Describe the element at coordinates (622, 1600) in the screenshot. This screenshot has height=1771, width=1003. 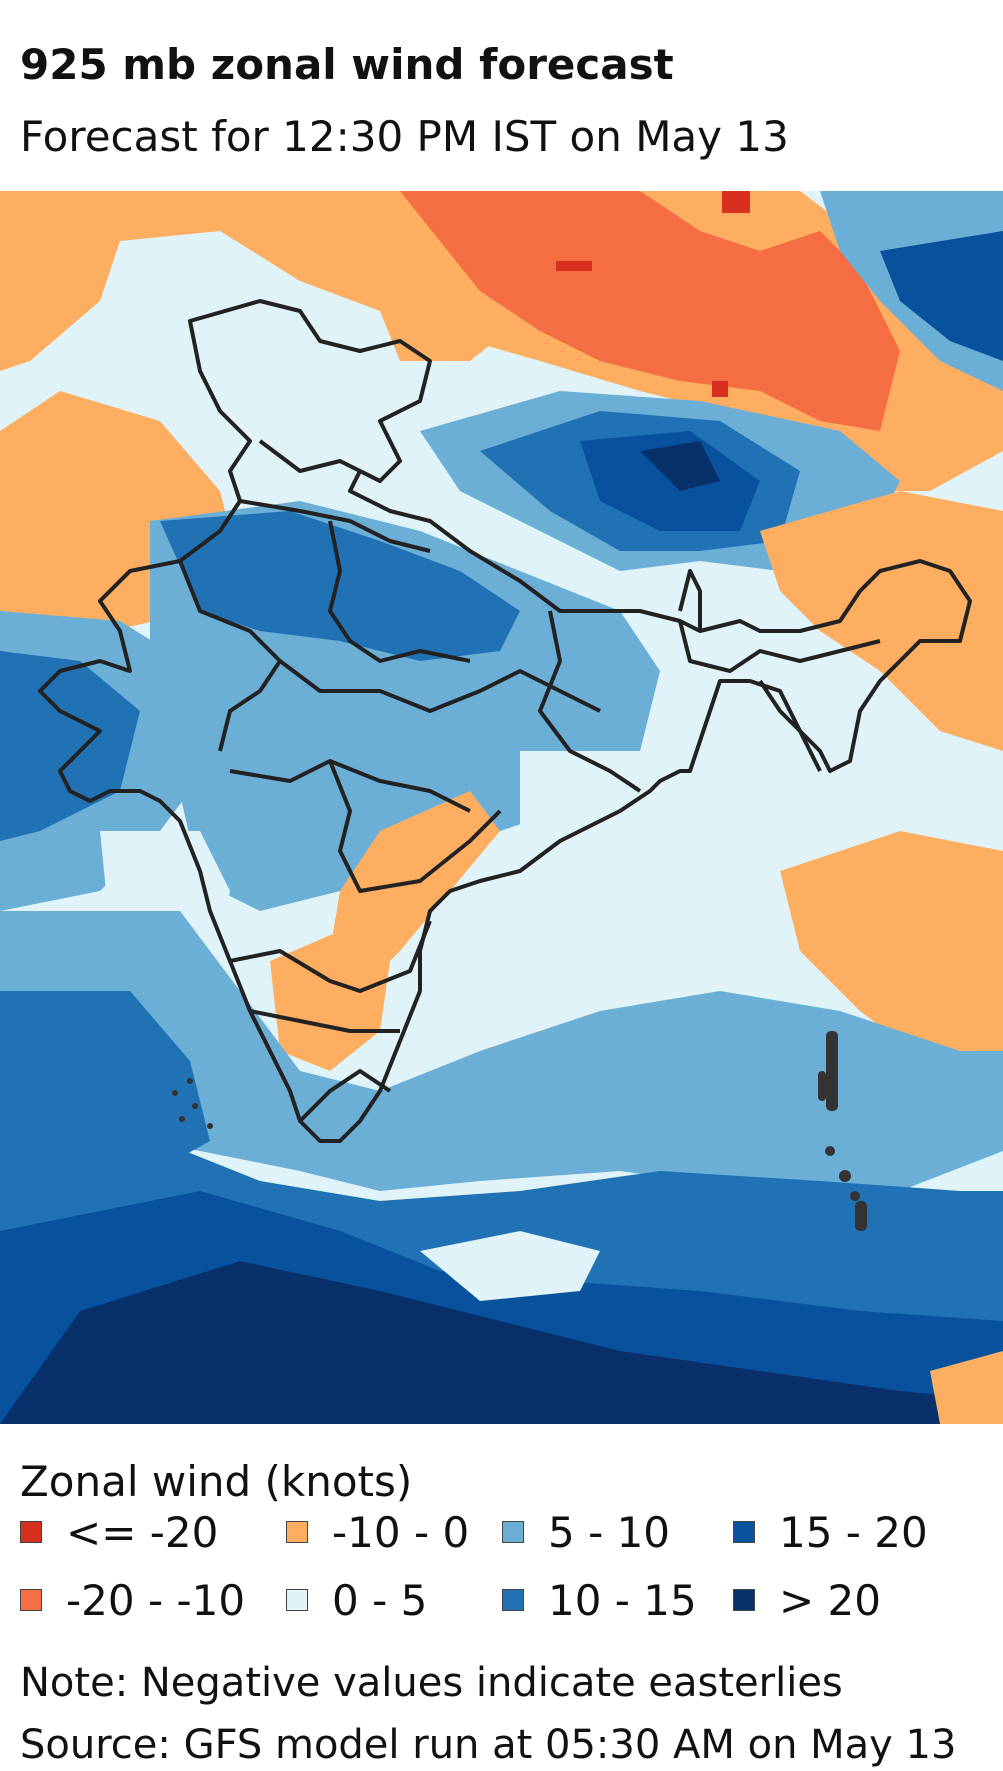
I see `legend-label: 10 - 15` at that location.